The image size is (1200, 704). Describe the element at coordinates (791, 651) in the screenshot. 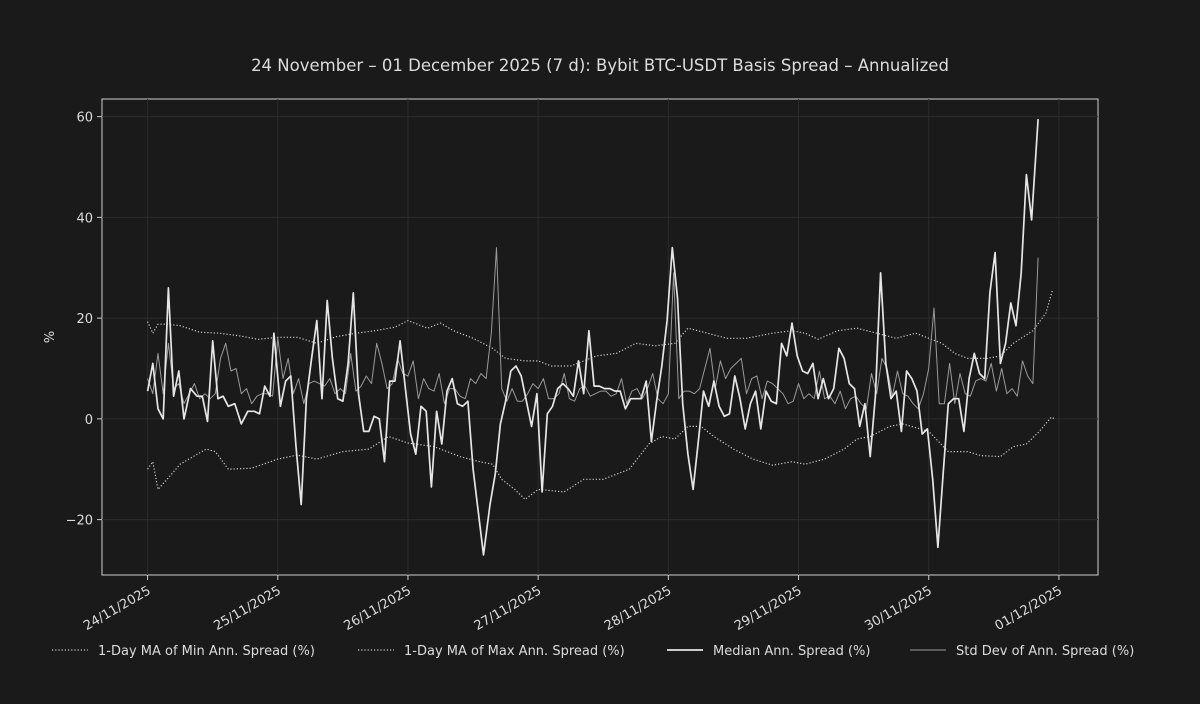

I see `legend-label: Median Ann. Spread (%)` at that location.